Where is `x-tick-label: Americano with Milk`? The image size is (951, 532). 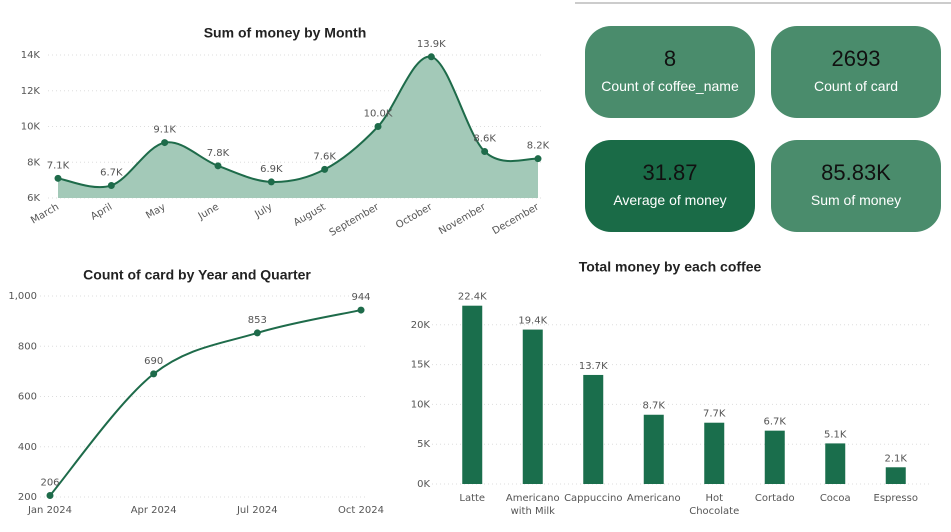 x-tick-label: Americano with Milk is located at coordinates (533, 505).